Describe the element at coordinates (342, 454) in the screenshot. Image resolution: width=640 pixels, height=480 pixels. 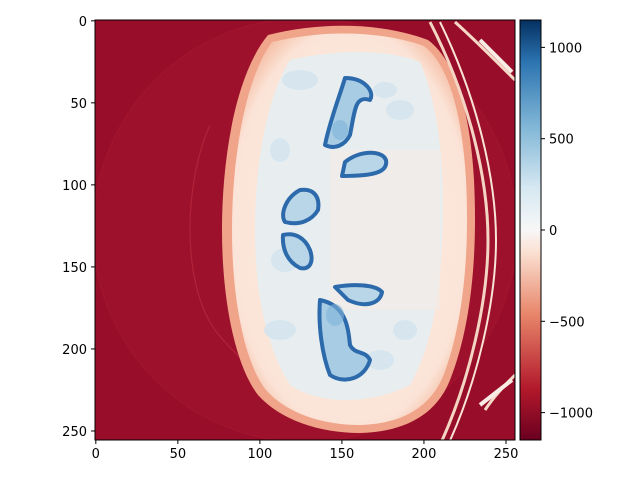
I see `x-tick-label: 150` at that location.